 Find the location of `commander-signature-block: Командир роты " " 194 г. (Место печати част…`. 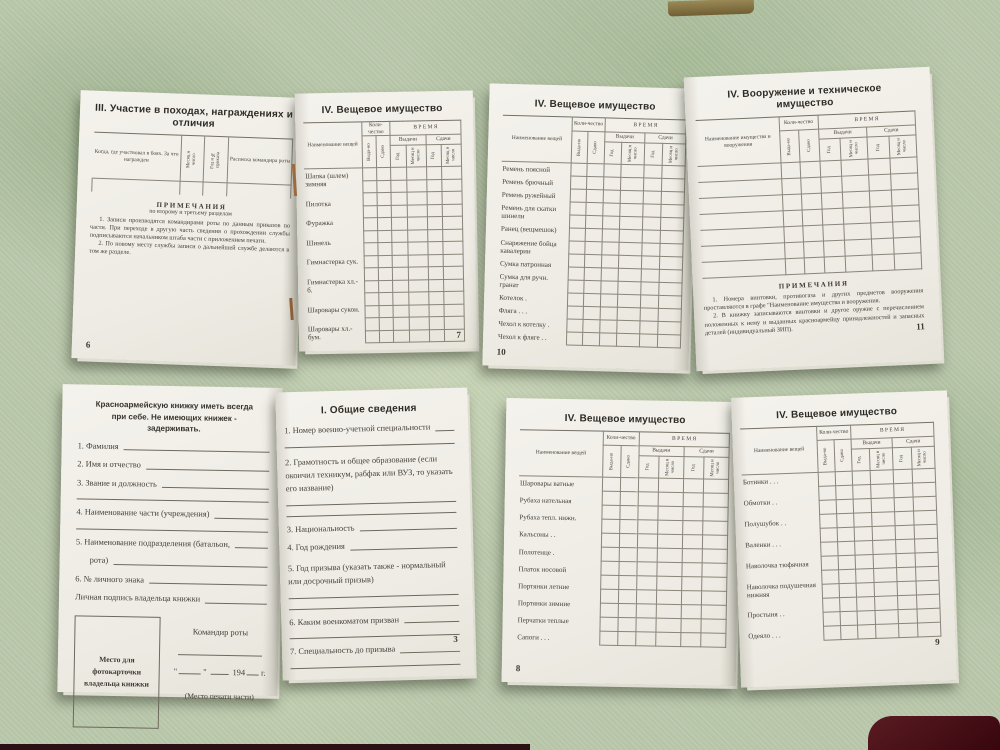

commander-signature-block: Командир роты " " 194 г. (Место печати част… is located at coordinates (213, 674).